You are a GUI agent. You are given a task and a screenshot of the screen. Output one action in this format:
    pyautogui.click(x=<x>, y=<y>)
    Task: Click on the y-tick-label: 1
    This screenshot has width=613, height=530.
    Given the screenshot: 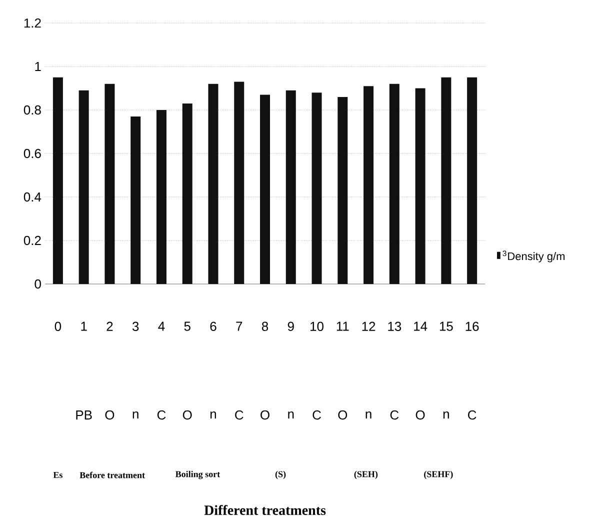 What is the action you would take?
    pyautogui.click(x=38, y=66)
    